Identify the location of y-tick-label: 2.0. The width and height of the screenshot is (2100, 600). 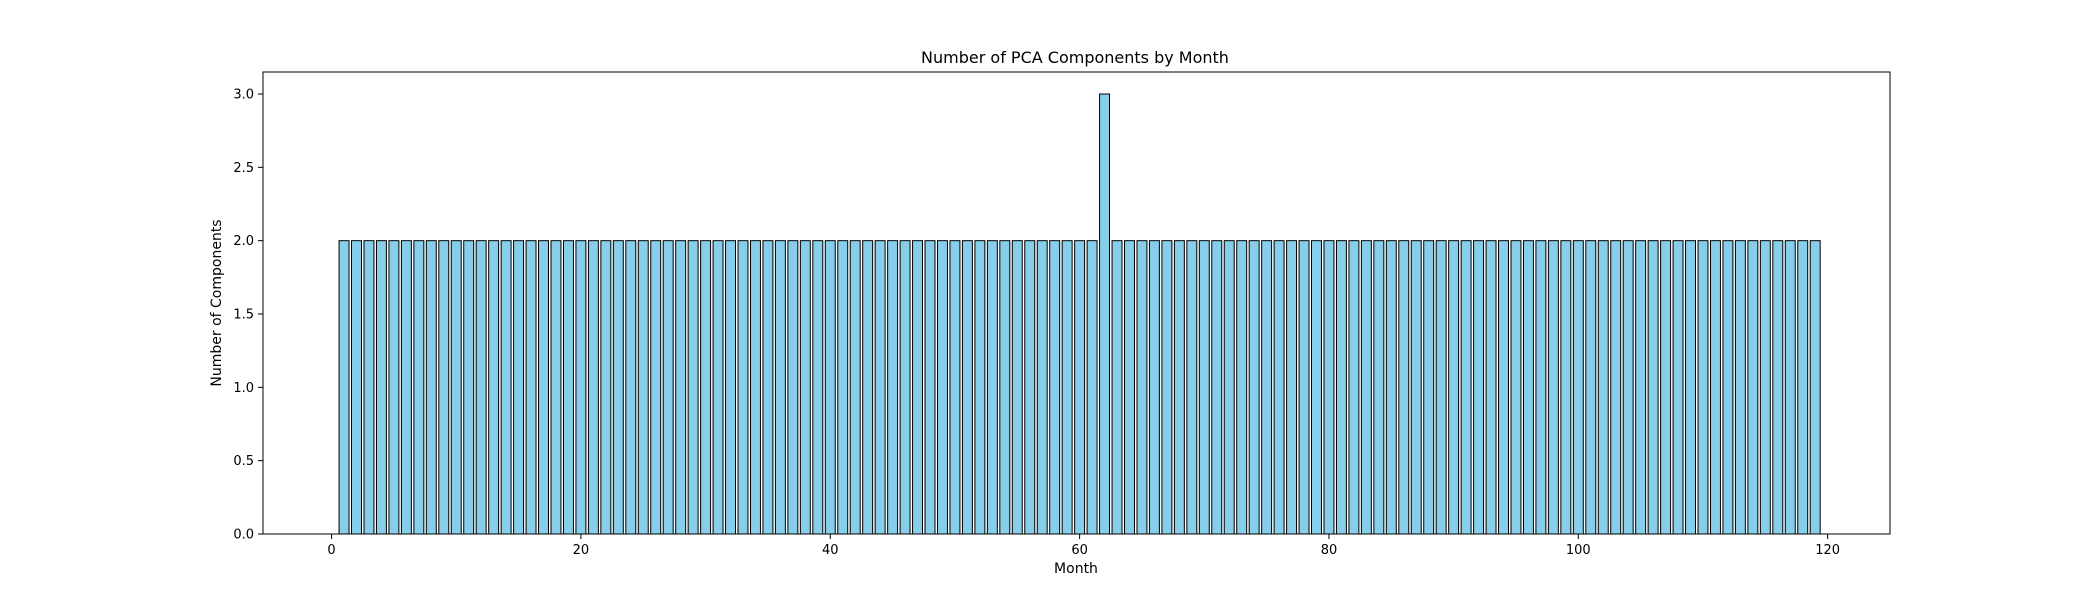
(243, 241).